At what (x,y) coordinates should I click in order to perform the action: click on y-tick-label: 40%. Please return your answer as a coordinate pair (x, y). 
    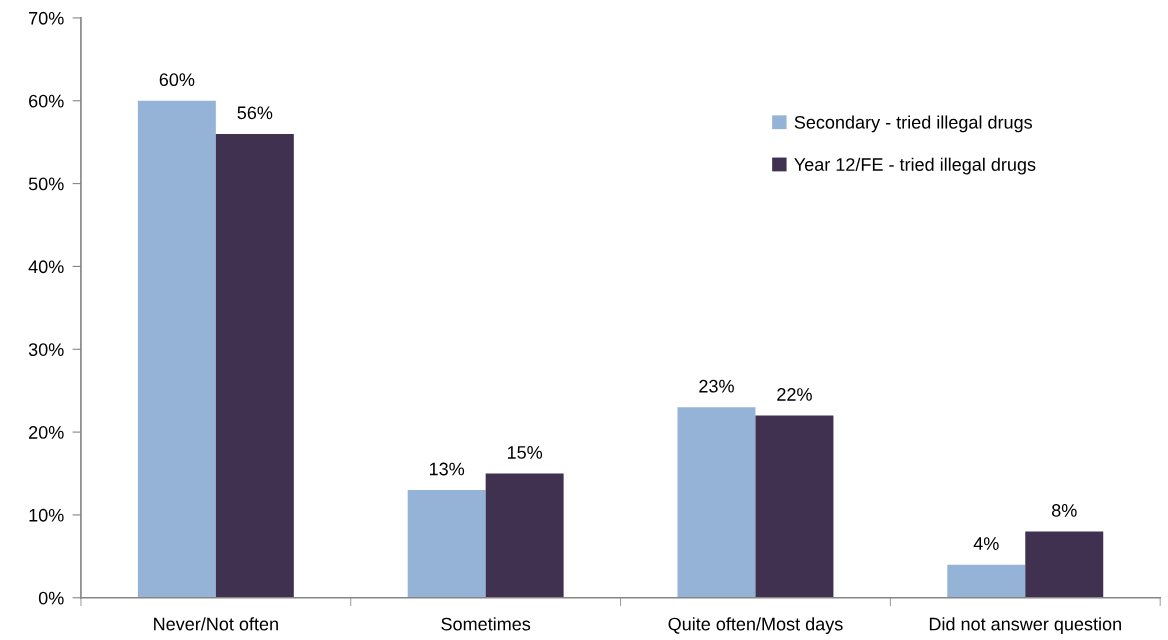
    Looking at the image, I should click on (46, 267).